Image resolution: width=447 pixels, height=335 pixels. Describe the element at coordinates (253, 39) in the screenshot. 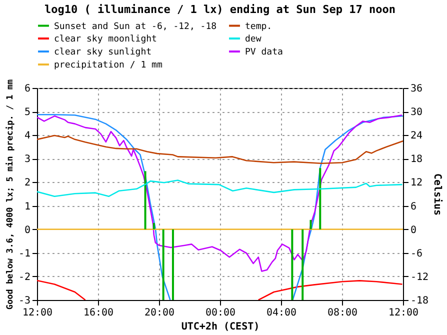

I see `legend-label: dew` at that location.